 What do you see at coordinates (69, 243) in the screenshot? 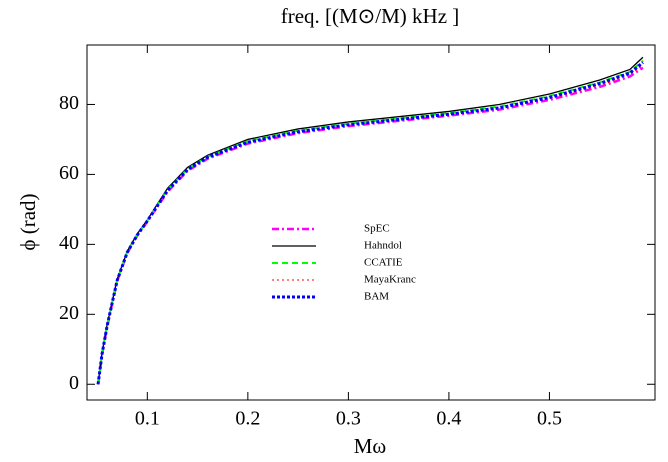
I see `y-tick-label: 40` at bounding box center [69, 243].